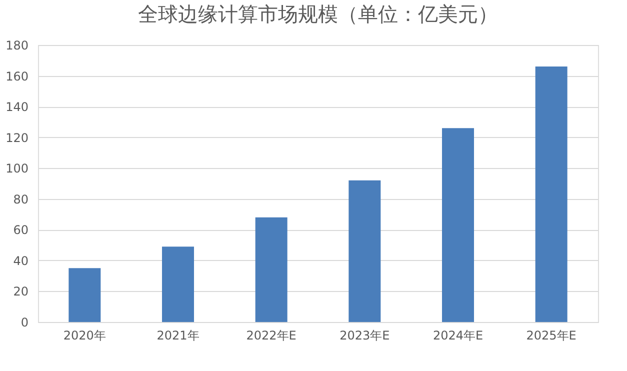 This screenshot has width=627, height=371. Describe the element at coordinates (458, 335) in the screenshot. I see `x-tick-label: 2024年E` at that location.